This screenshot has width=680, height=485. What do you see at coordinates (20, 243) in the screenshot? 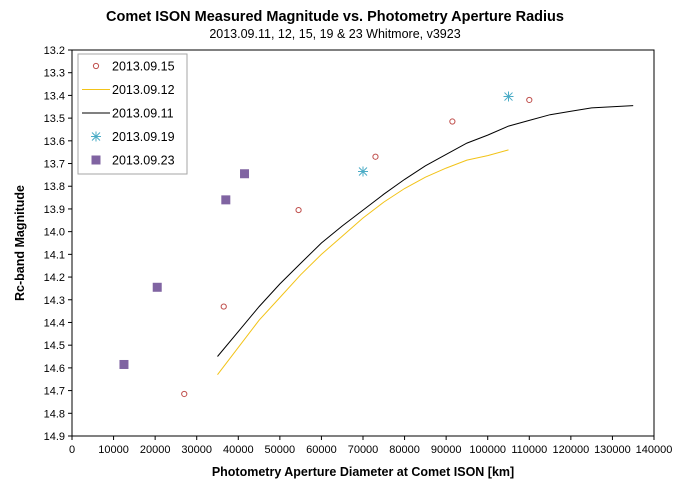
I see `y-axis-label: Rc-band Magnitude` at bounding box center [20, 243].